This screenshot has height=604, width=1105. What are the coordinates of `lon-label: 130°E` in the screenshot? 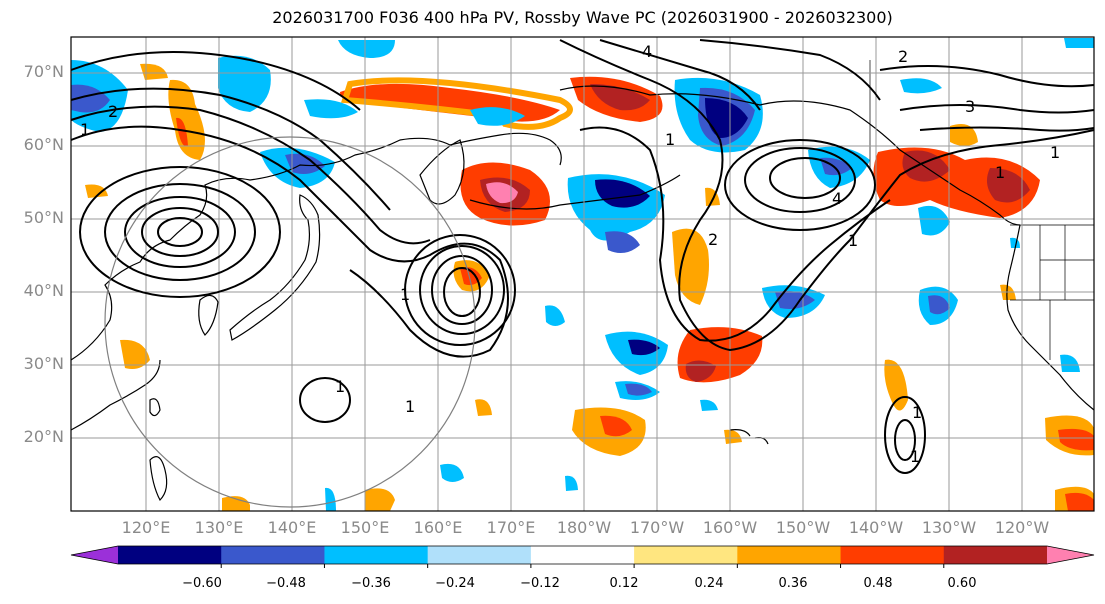 It's located at (219, 527).